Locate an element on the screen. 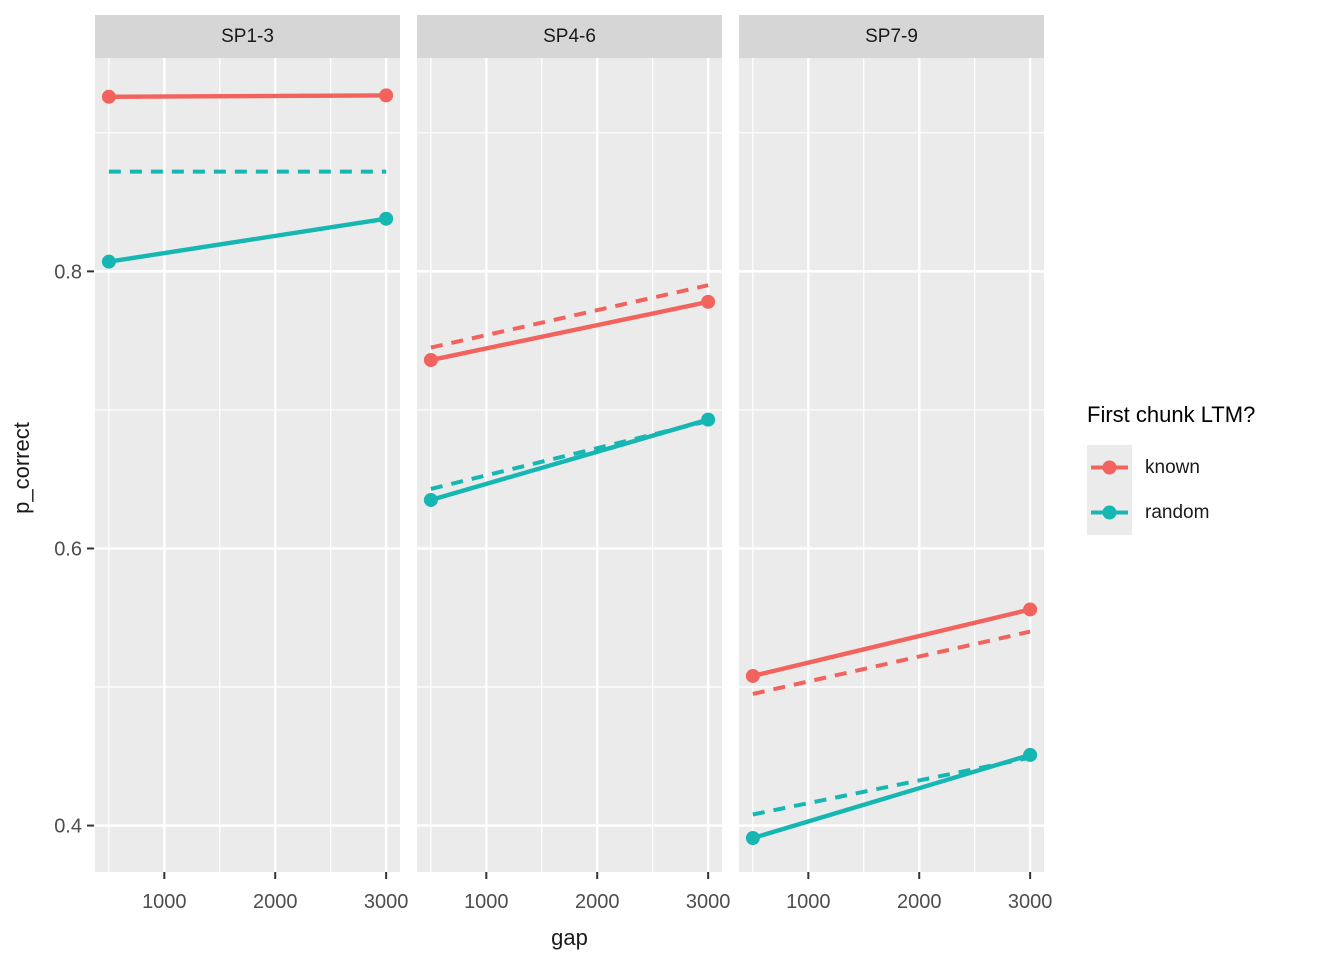 The width and height of the screenshot is (1344, 960). legend-entry-known: known is located at coordinates (1213, 467).